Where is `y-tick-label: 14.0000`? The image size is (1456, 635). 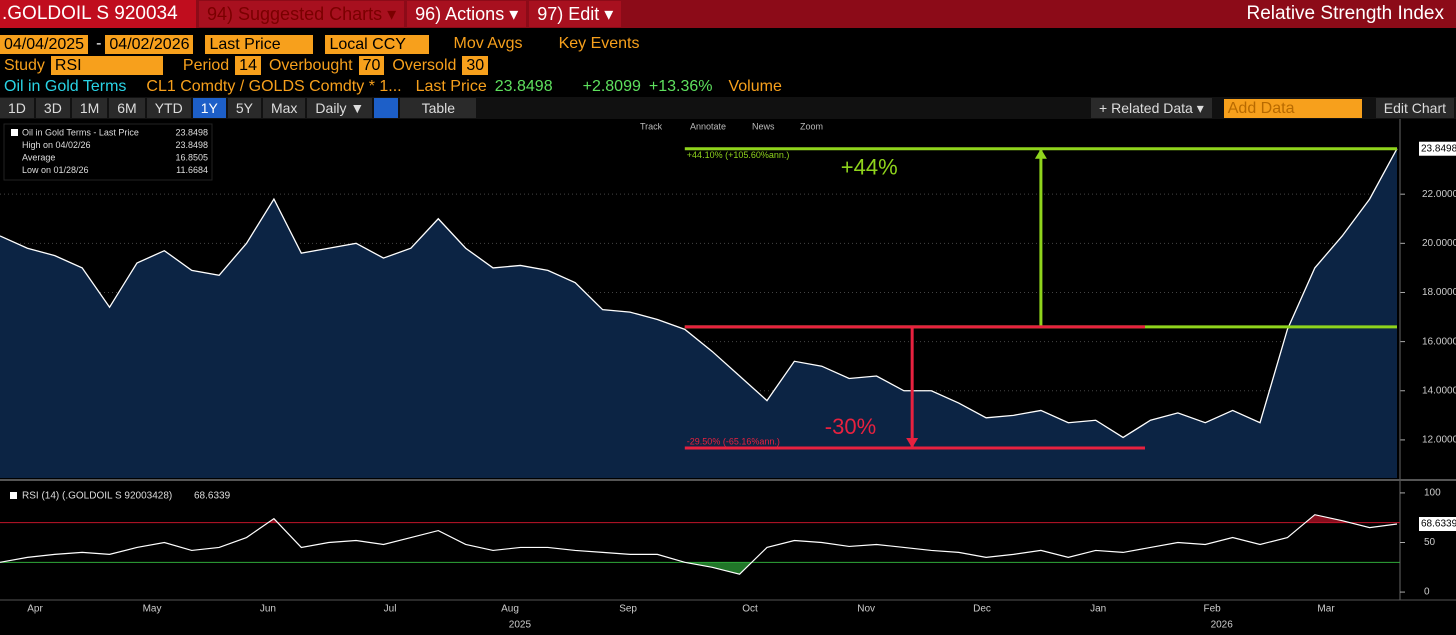 y-tick-label: 14.0000 is located at coordinates (1439, 390).